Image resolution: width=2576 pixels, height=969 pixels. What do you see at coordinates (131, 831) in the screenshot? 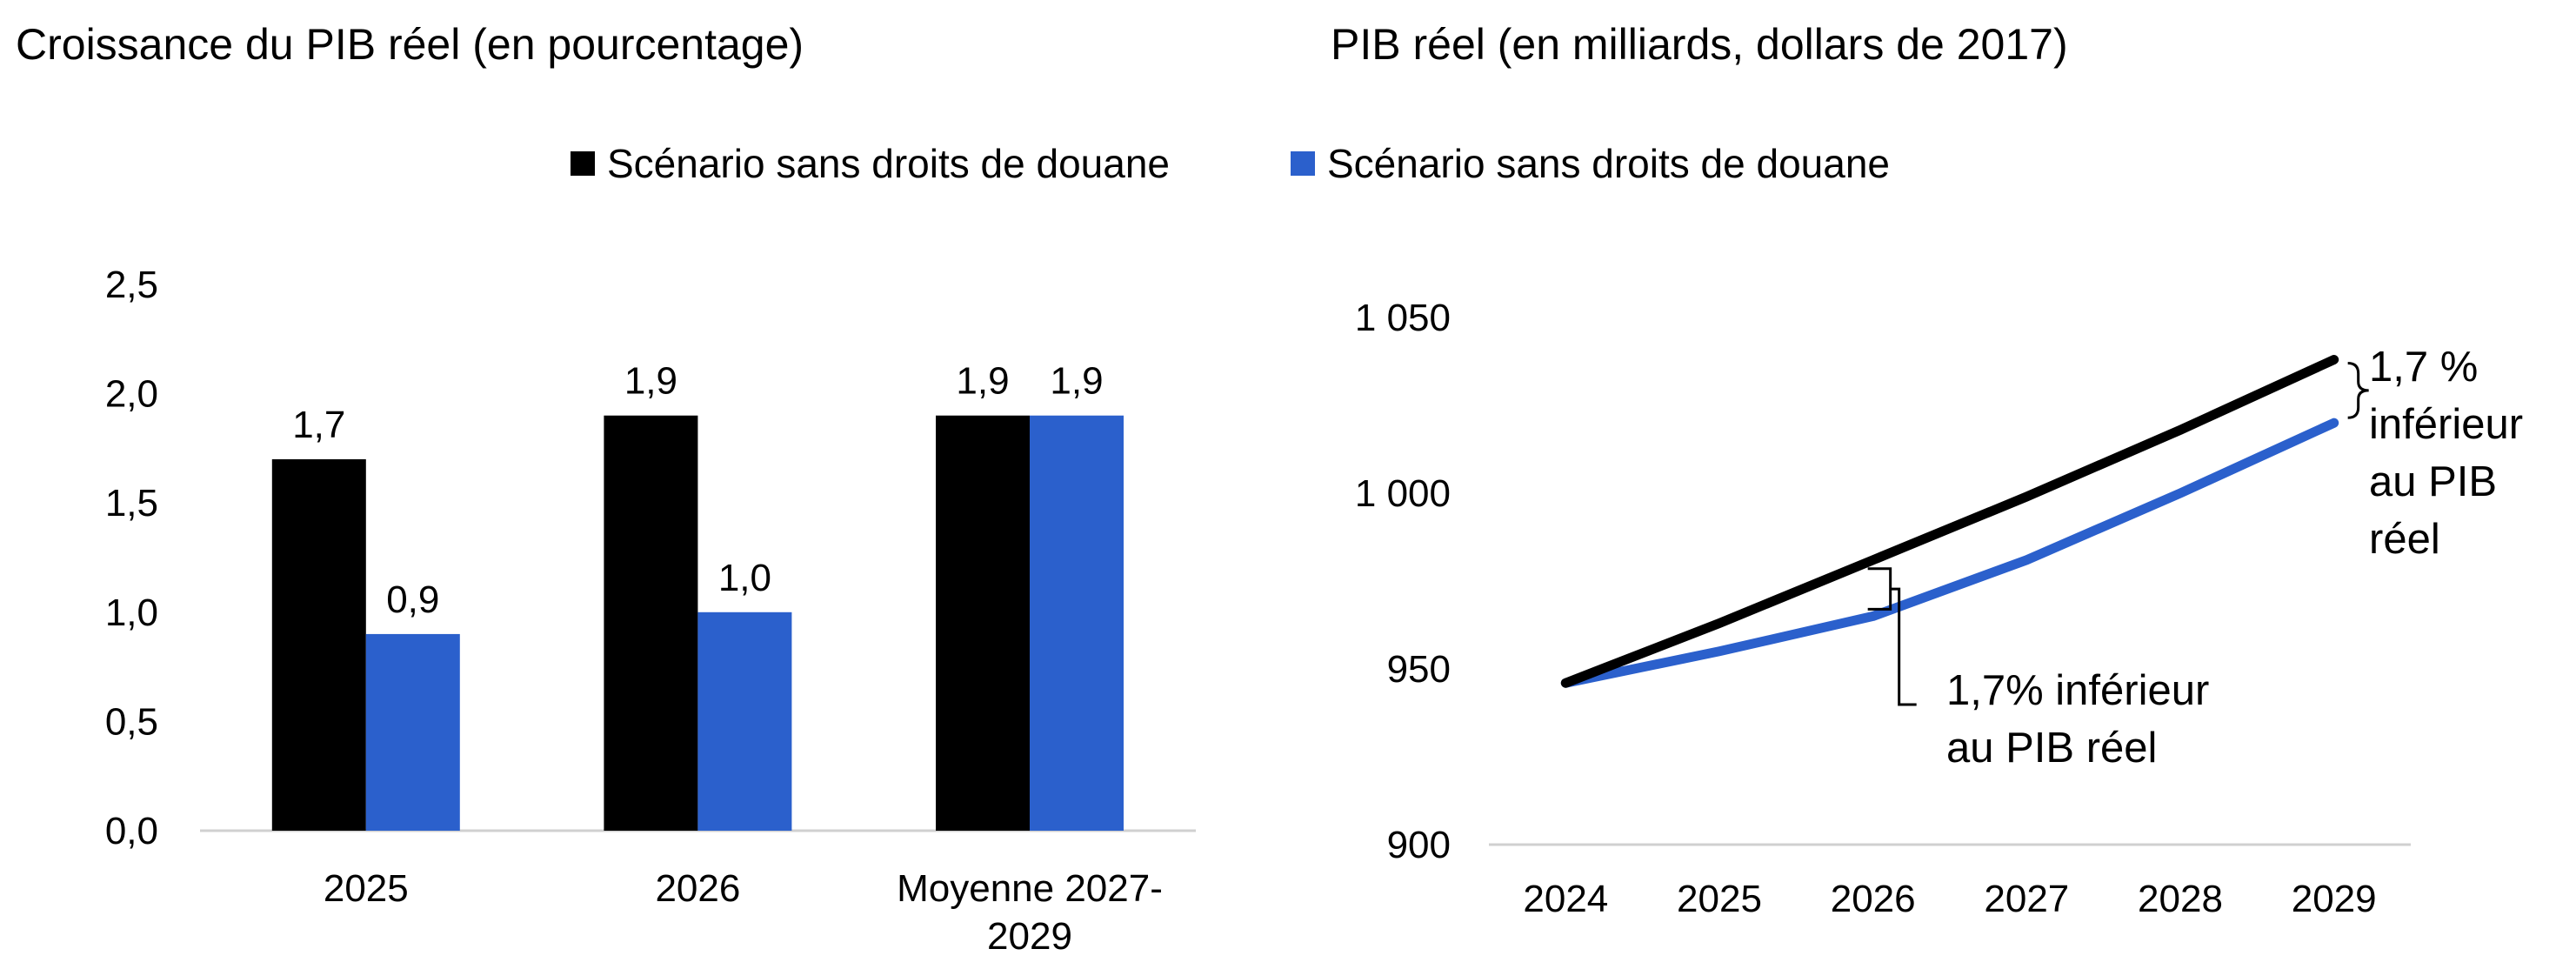
I see `bar-y-tick-label: 0,0` at bounding box center [131, 831].